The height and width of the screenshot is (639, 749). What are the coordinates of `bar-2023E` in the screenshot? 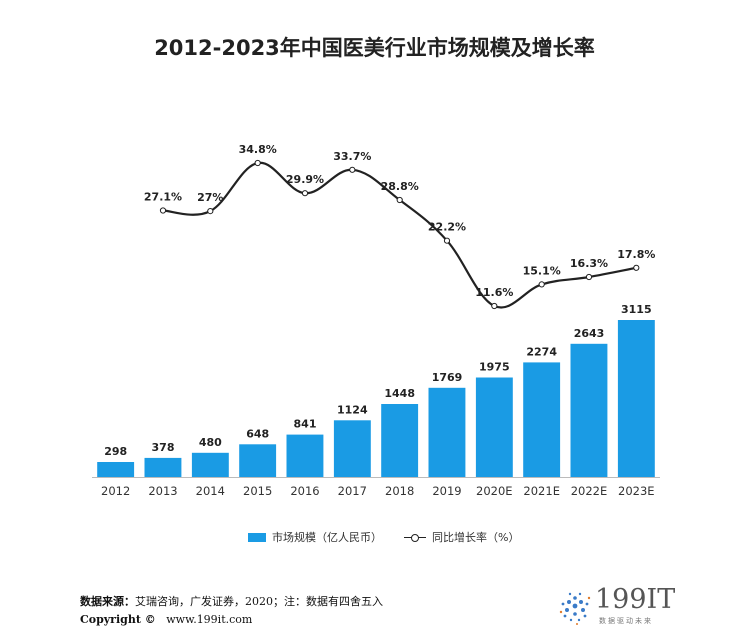 It's located at (636, 398).